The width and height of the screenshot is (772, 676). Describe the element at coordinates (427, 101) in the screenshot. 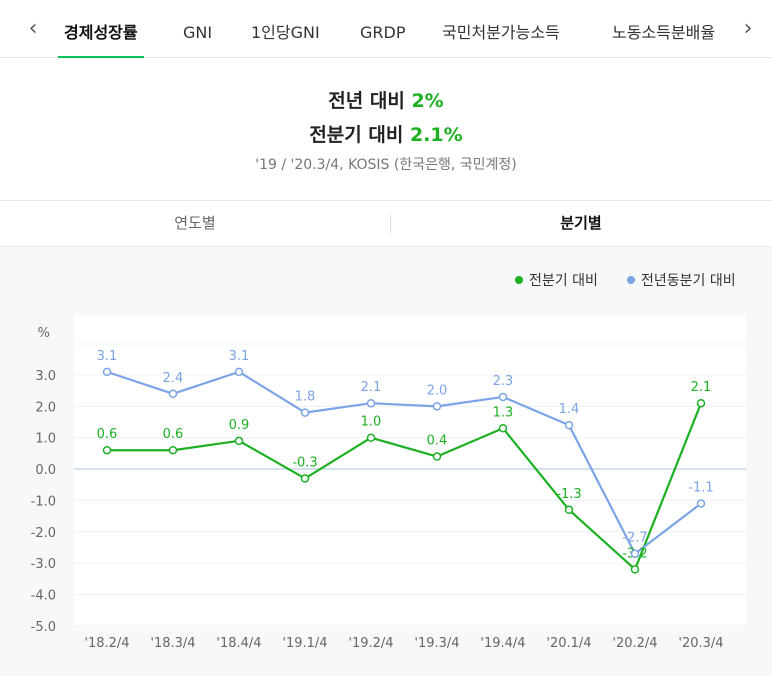

I see `summary-yoy-value: 2%` at that location.